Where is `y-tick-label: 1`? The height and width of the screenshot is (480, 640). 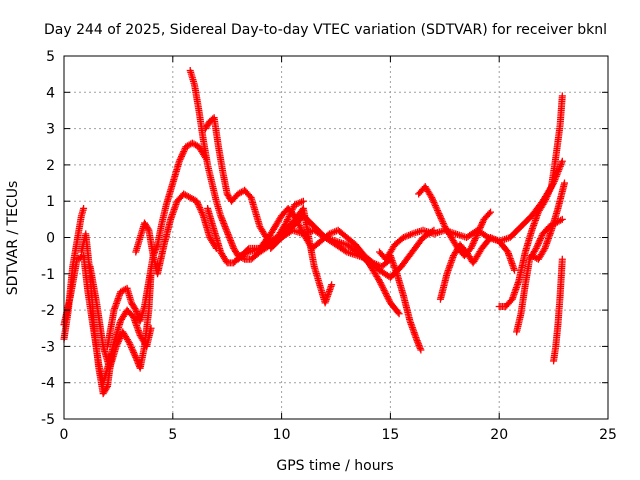 y-tick-label: 1 is located at coordinates (50, 202).